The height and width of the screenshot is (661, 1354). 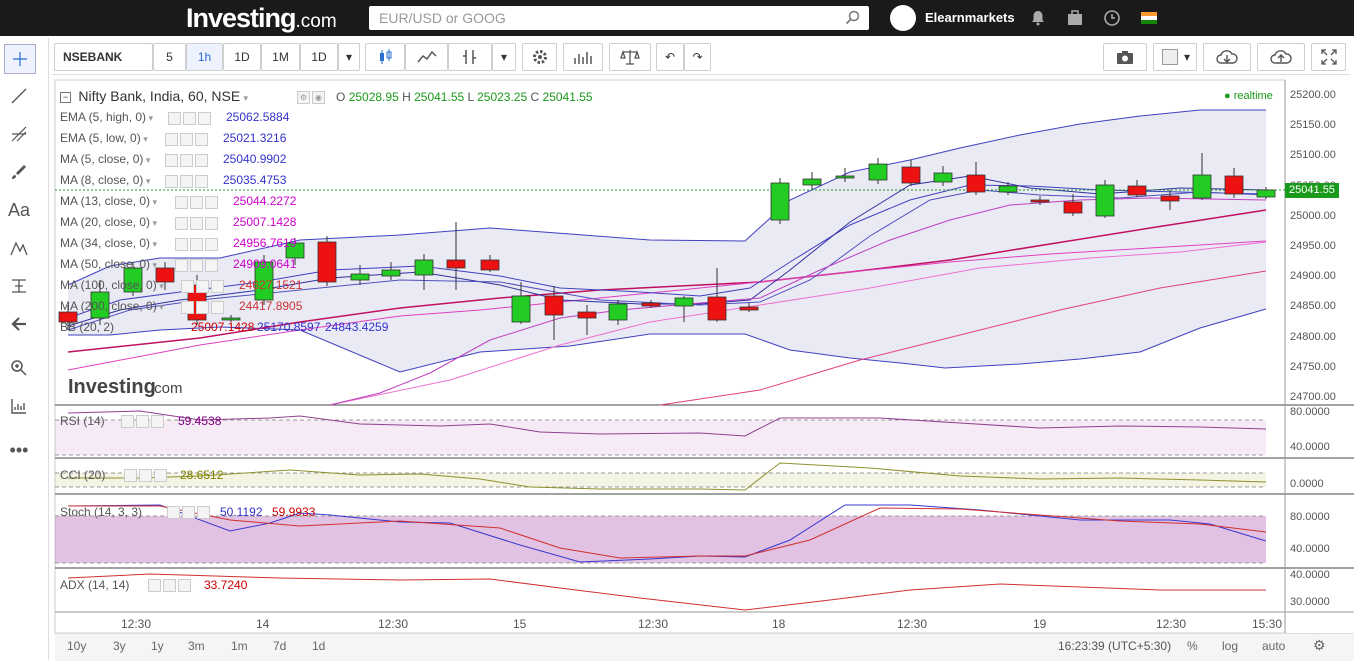 What do you see at coordinates (1319, 645) in the screenshot?
I see `settings-gear-icon: ⚙` at bounding box center [1319, 645].